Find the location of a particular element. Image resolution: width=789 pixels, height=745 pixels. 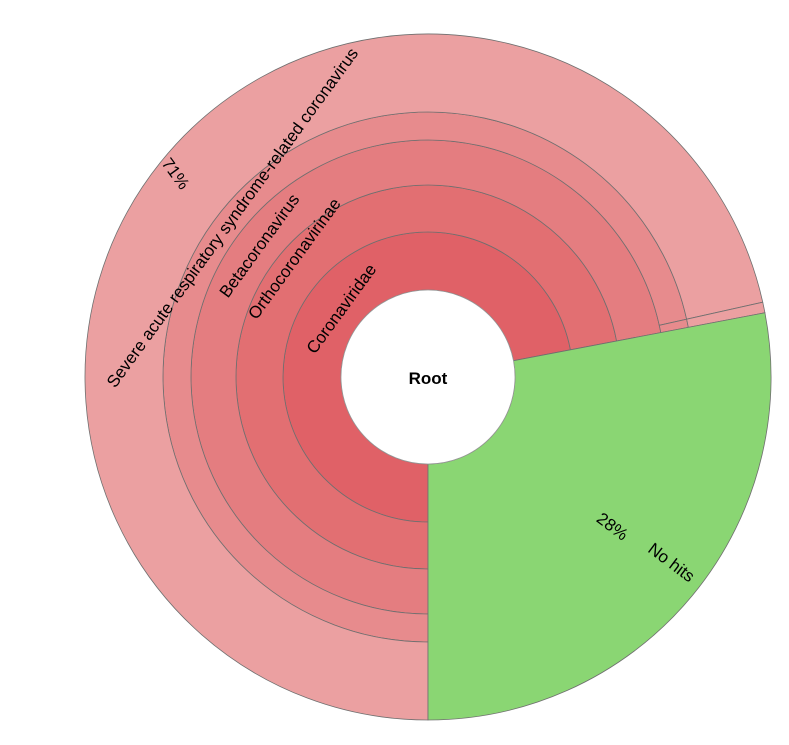

root-node is located at coordinates (428, 377).